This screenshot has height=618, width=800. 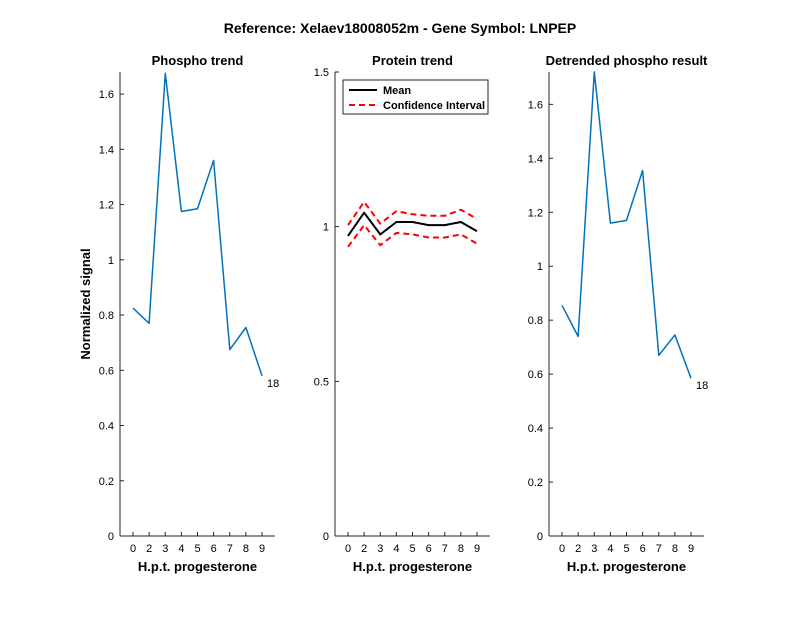 What do you see at coordinates (412, 213) in the screenshot?
I see `ci-upper-line` at bounding box center [412, 213].